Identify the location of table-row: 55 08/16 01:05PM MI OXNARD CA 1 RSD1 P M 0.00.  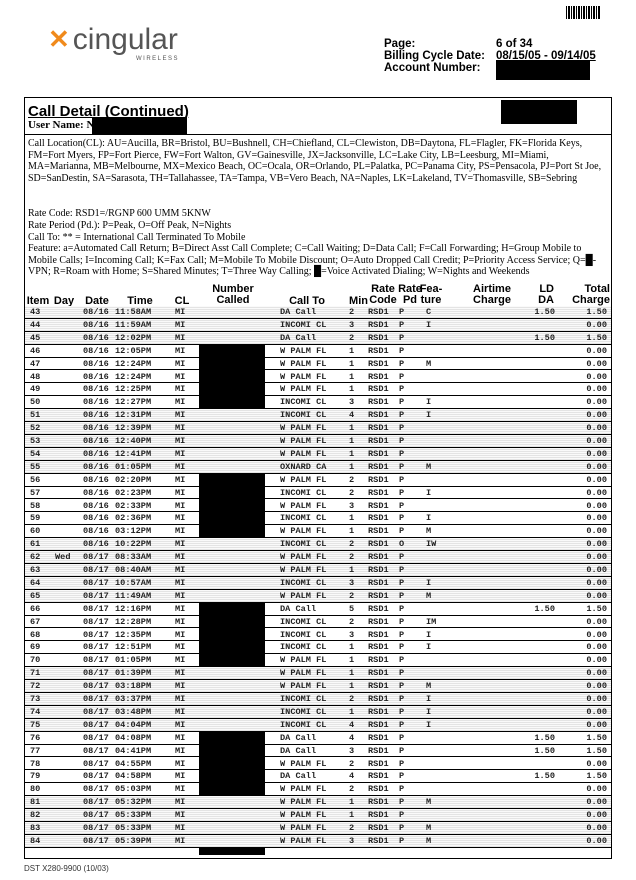
(318, 467).